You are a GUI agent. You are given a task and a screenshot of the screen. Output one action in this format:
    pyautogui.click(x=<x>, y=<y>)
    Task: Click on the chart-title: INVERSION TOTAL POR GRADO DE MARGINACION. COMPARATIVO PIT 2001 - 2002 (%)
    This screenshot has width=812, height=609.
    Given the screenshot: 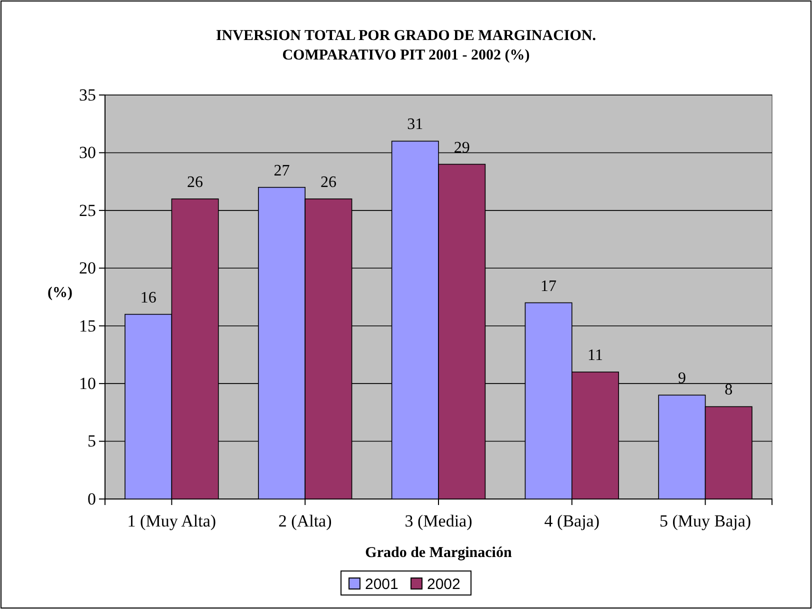 What is the action you would take?
    pyautogui.click(x=406, y=46)
    